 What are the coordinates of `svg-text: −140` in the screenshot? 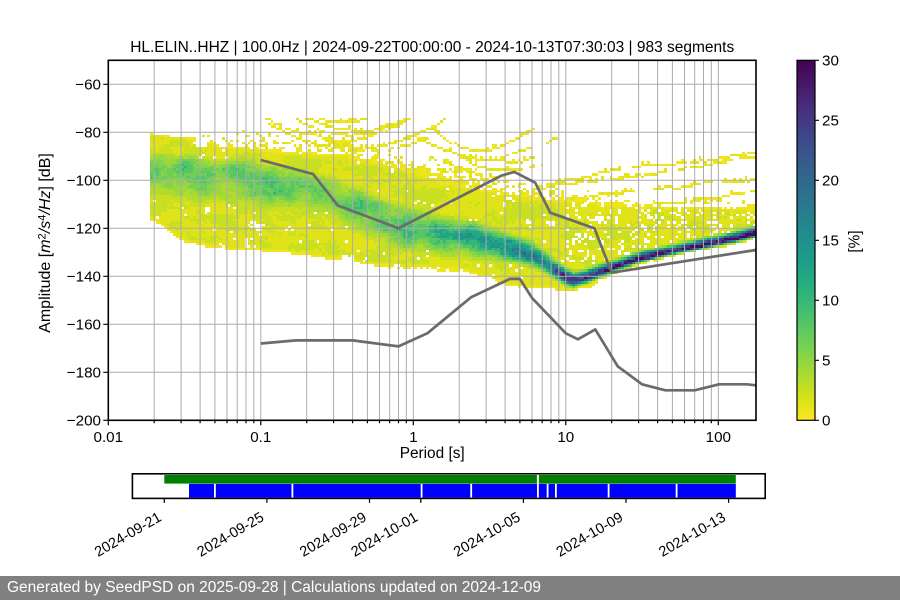 It's located at (84, 276).